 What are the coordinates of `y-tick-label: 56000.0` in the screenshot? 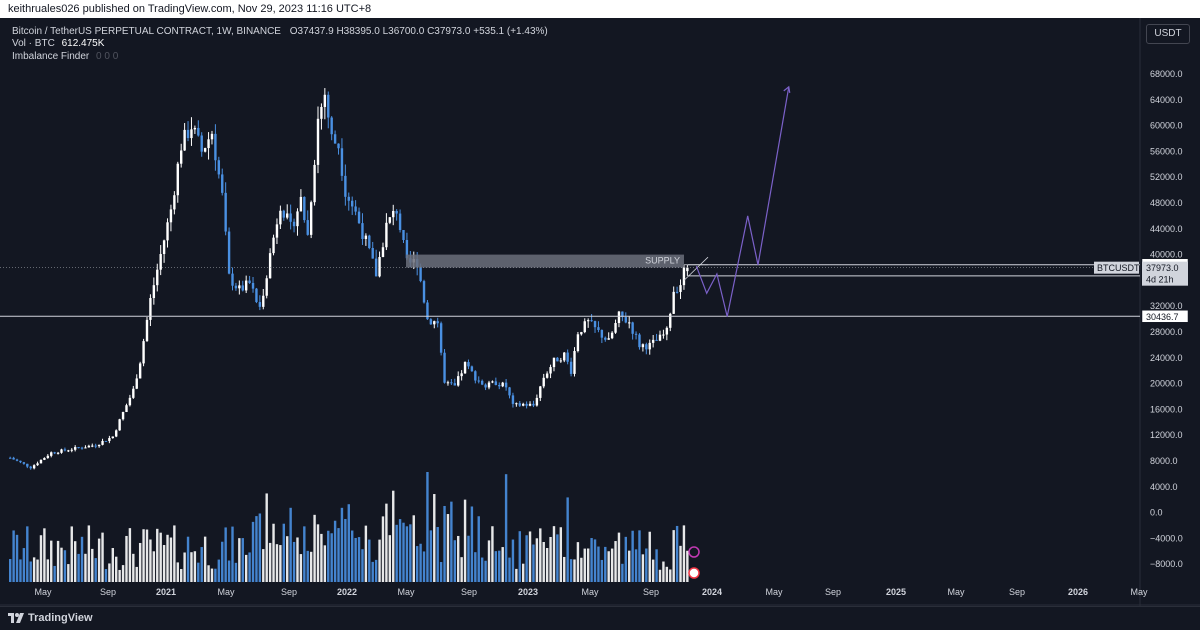 It's located at (1166, 151).